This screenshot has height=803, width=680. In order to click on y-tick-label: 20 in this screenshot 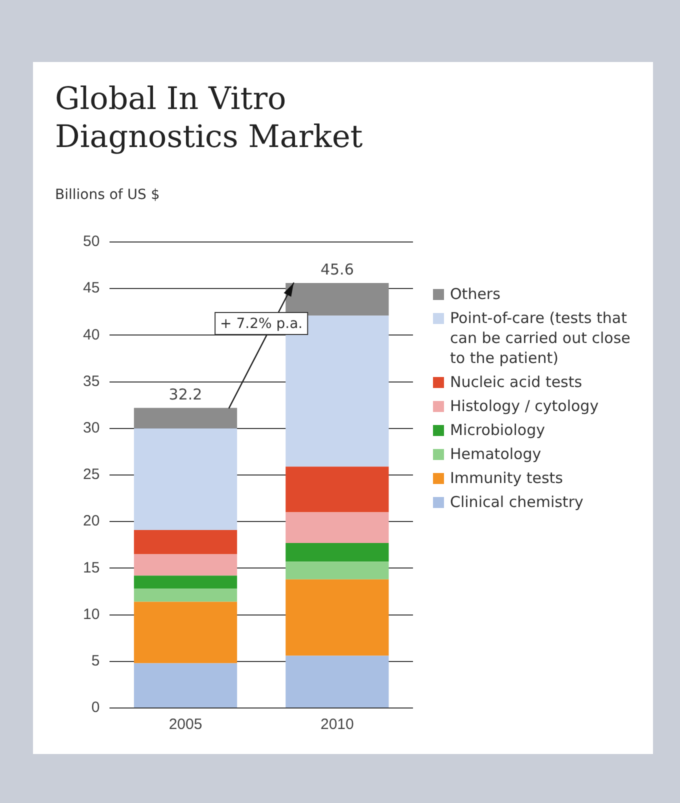, I will do `click(91, 521)`.